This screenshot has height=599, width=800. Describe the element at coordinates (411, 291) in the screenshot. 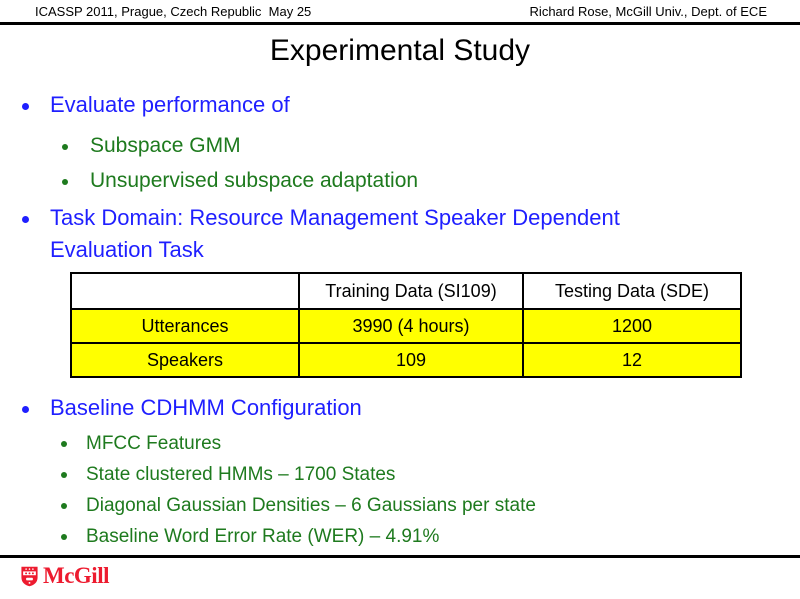

I see `table-header-training: Training Data (SI109)` at that location.